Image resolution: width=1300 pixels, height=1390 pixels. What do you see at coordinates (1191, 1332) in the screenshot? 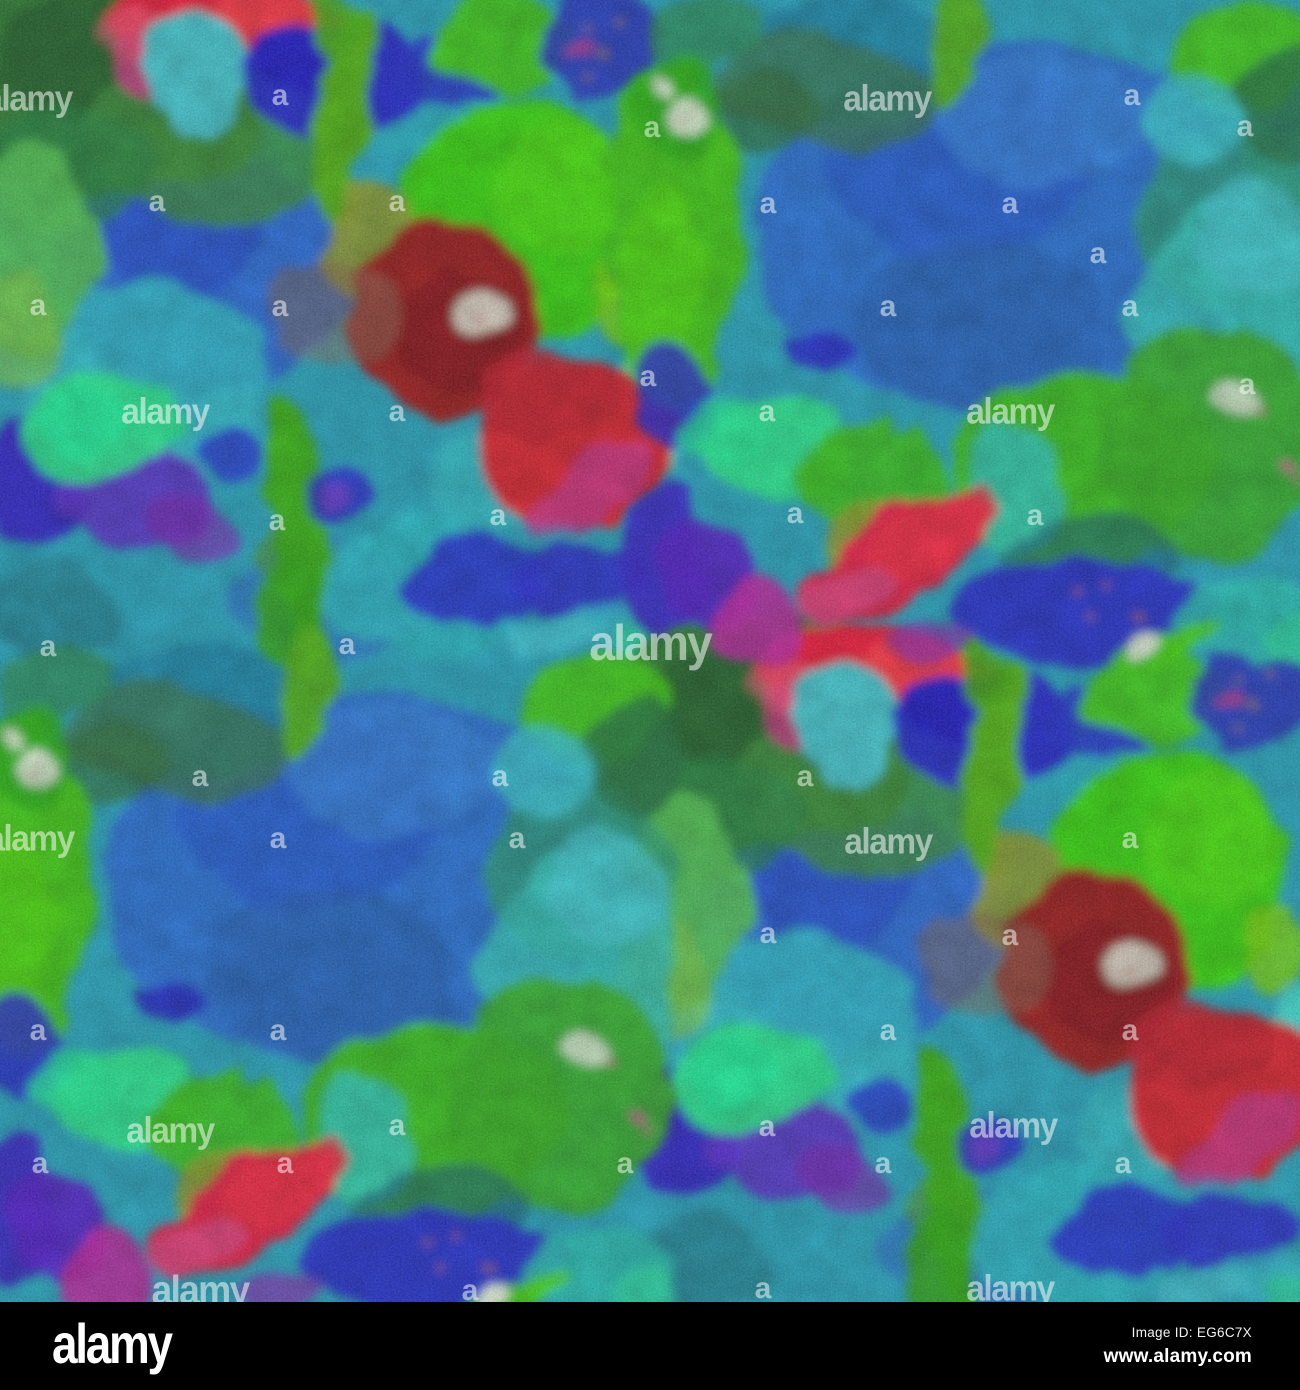
I see `image-id-label: Image ID: EG6C7X` at bounding box center [1191, 1332].